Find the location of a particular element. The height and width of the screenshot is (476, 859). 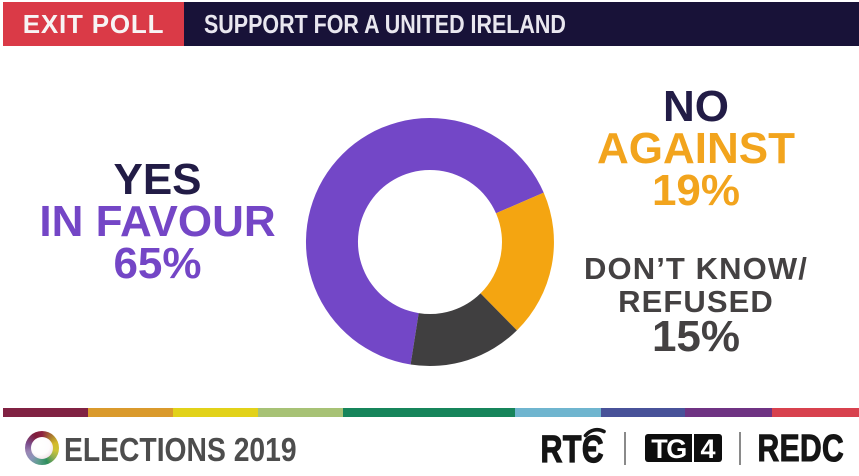

svg-text: REDC is located at coordinates (801, 449).